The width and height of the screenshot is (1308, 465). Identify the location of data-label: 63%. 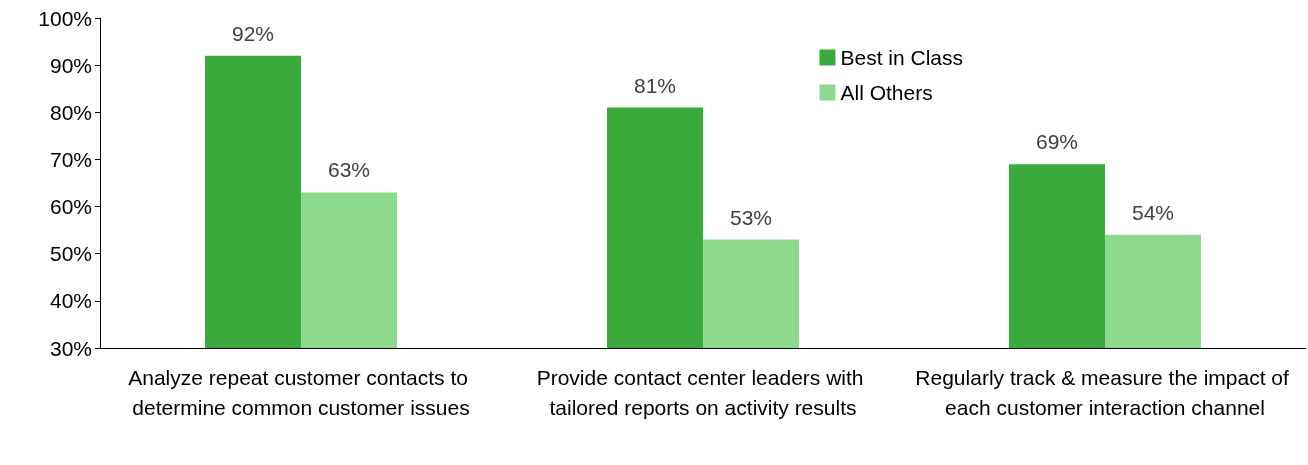
(349, 170).